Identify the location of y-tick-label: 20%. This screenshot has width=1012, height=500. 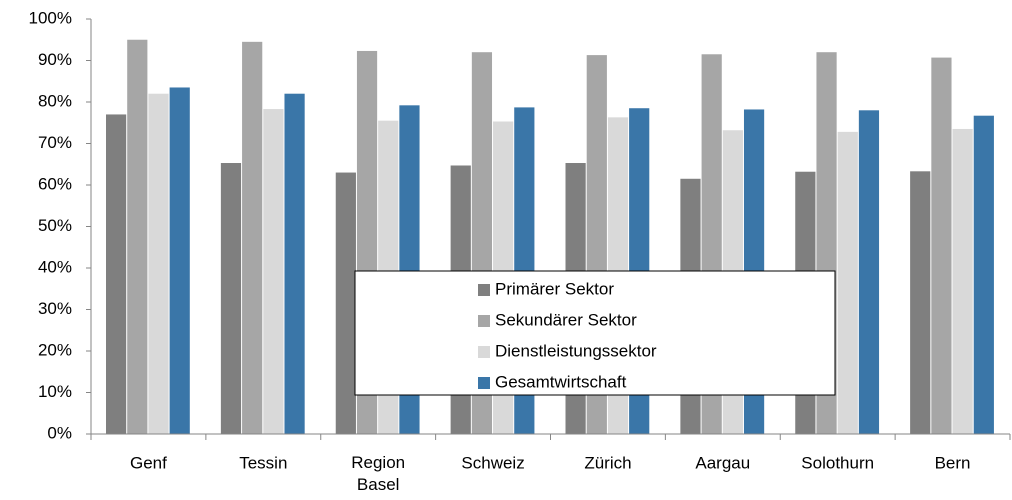
(55, 349).